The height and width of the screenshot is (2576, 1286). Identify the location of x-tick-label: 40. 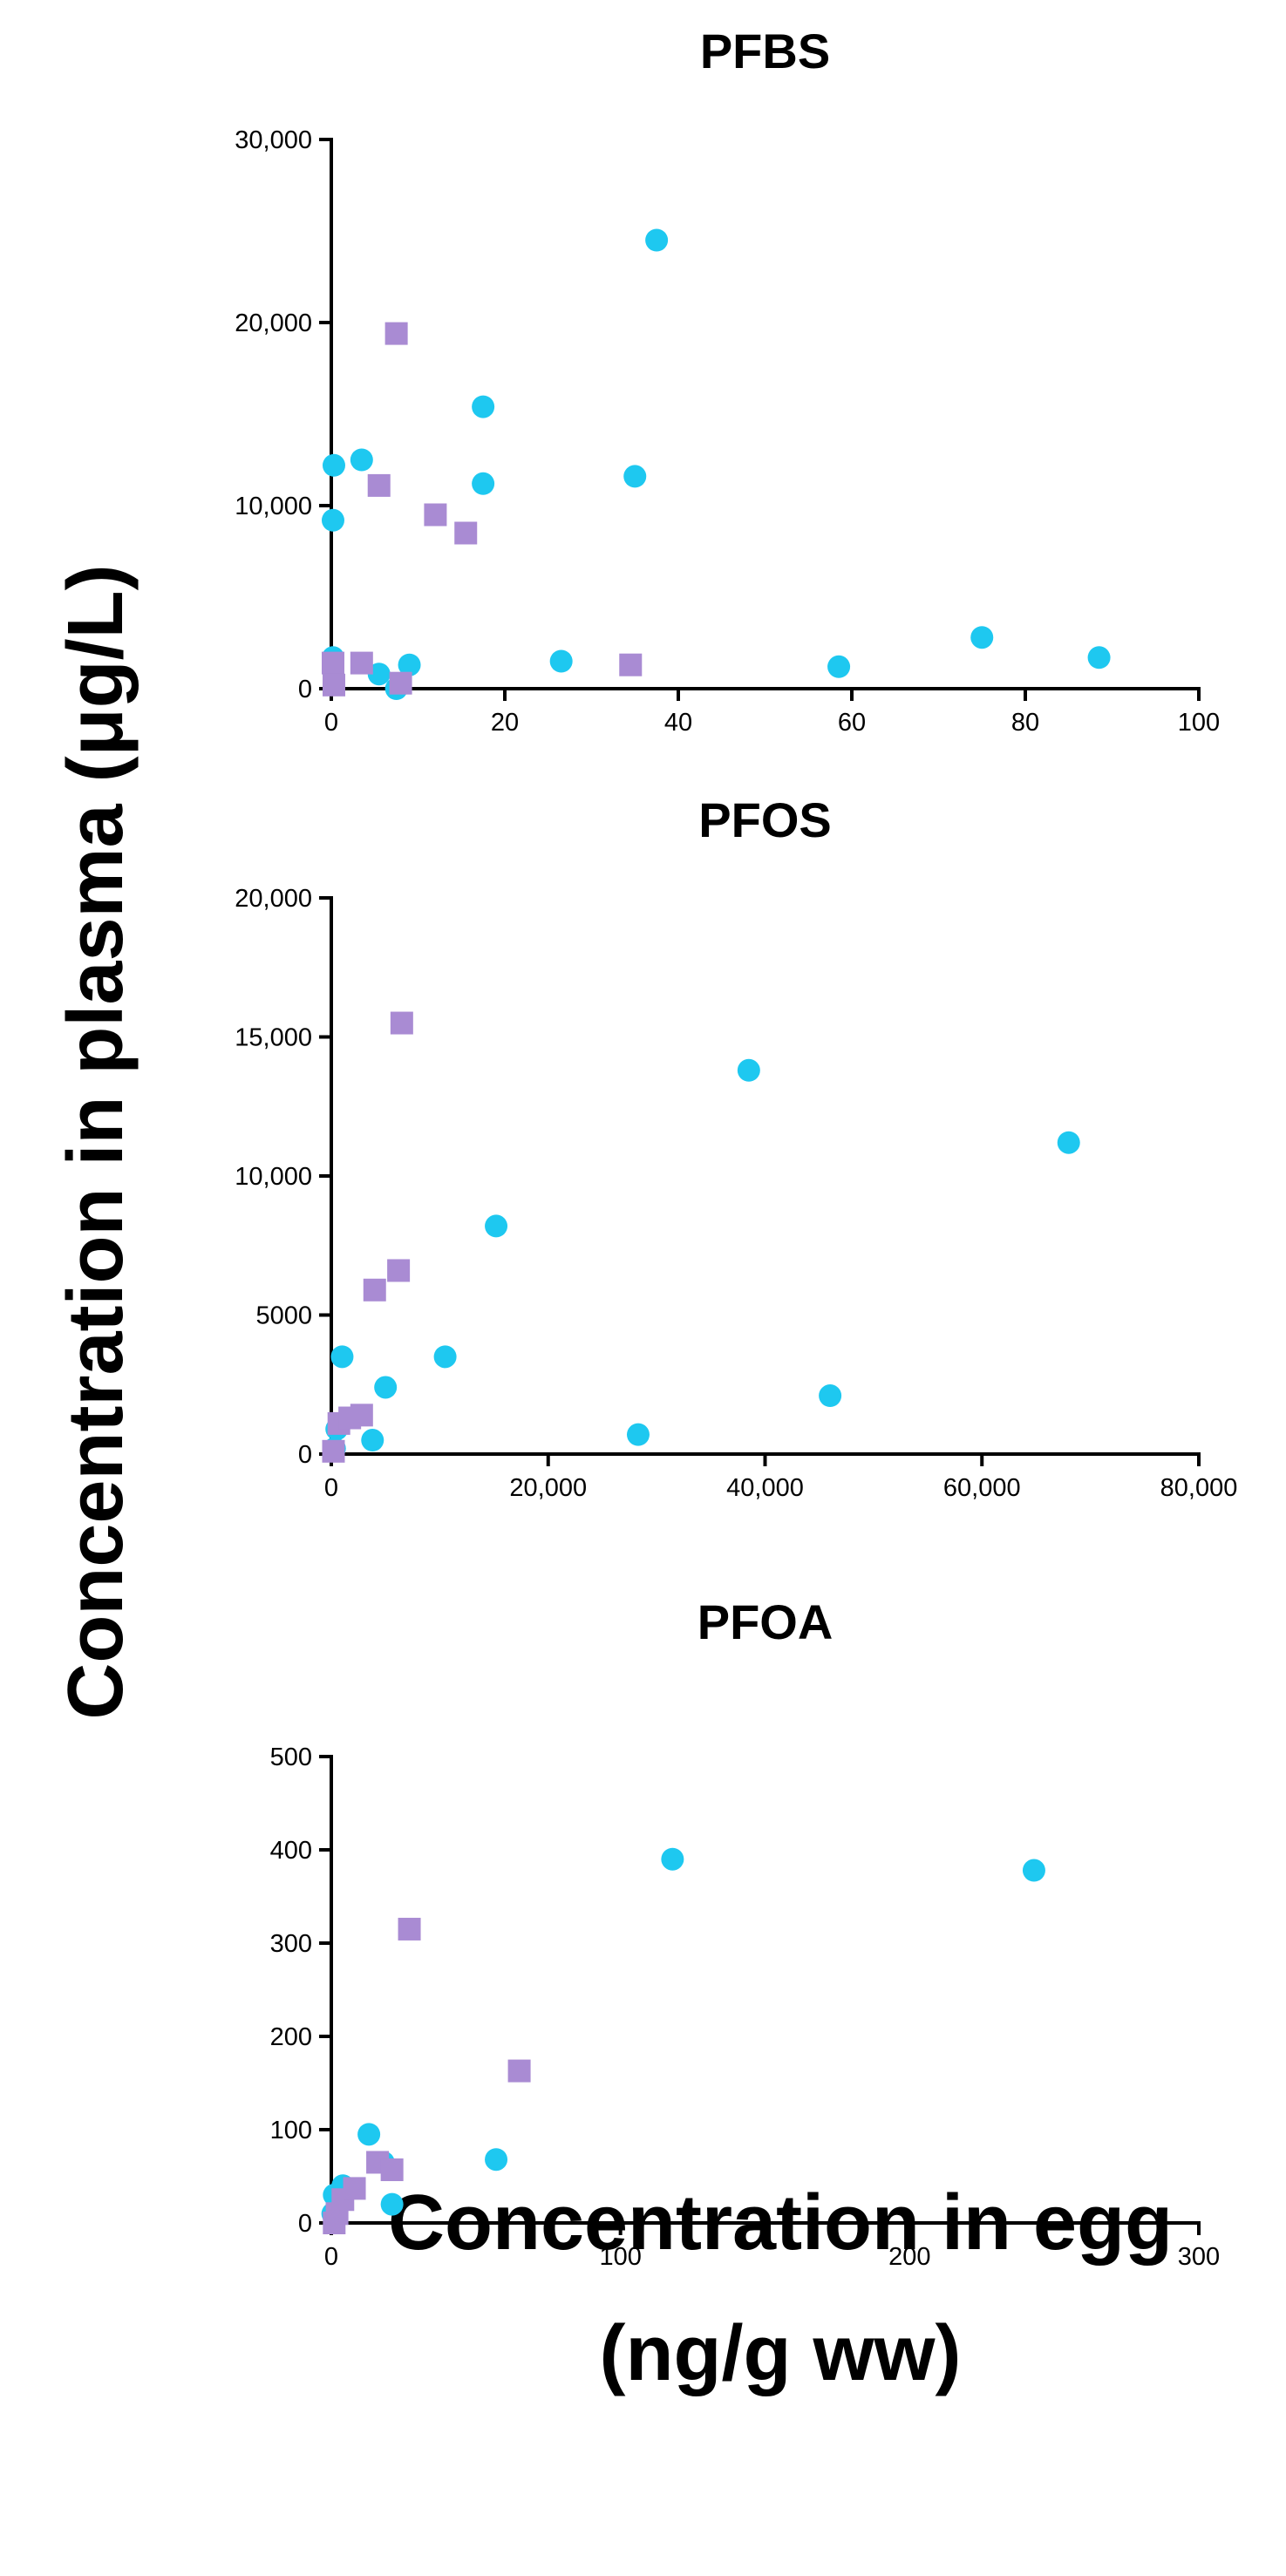
(678, 723).